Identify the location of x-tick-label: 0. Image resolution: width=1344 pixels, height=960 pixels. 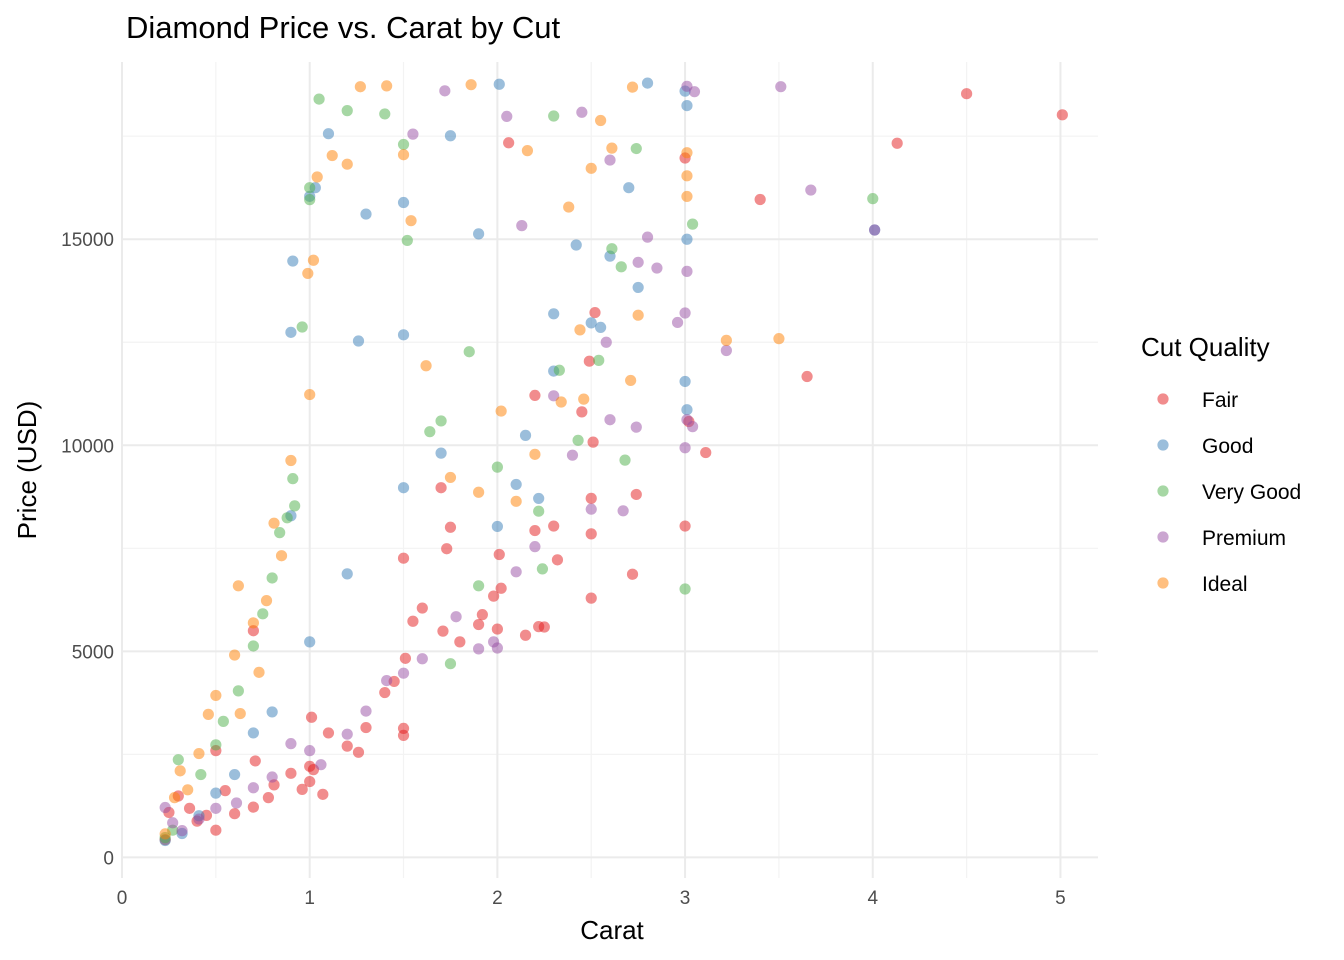
(122, 898).